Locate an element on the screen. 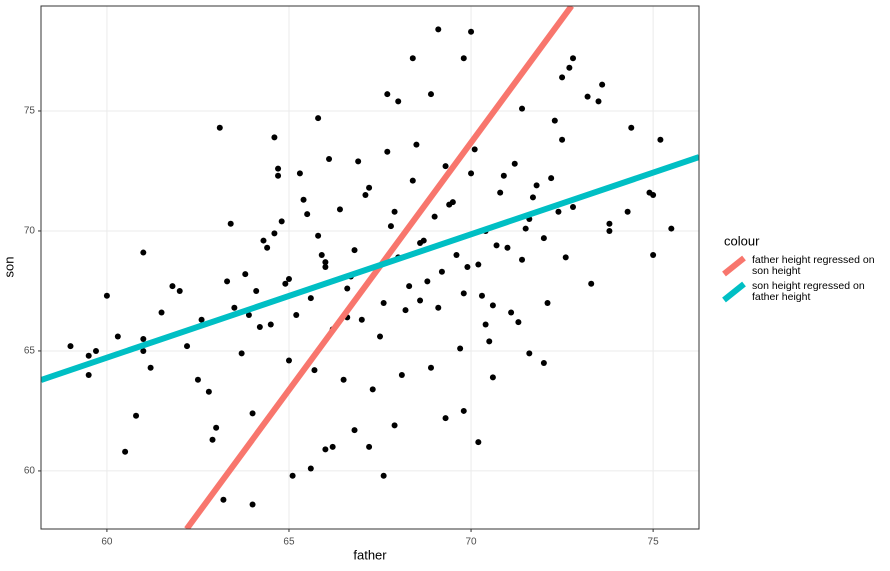 The width and height of the screenshot is (890, 571). legend-title: colour is located at coordinates (742, 240).